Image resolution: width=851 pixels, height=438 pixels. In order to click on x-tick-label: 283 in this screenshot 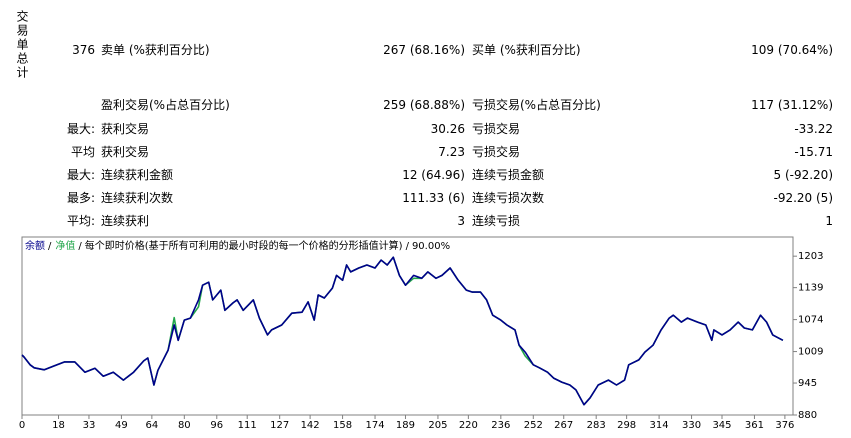, I will do `click(596, 425)`.